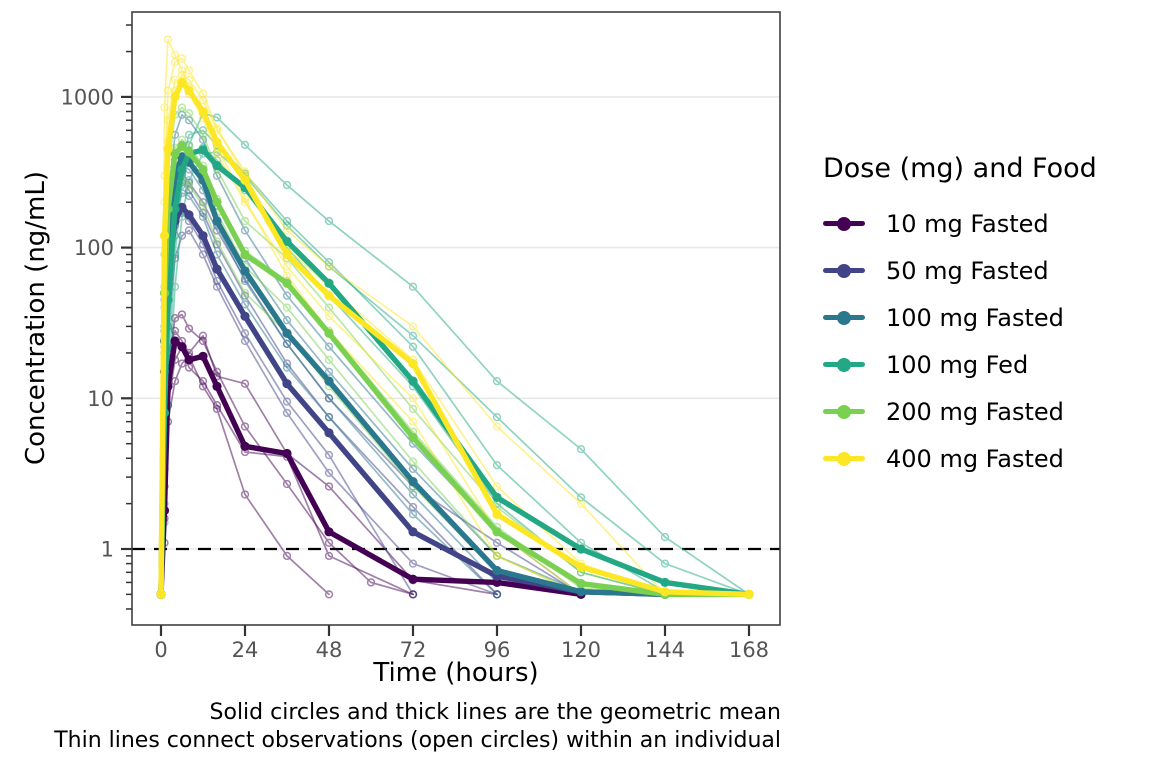 The width and height of the screenshot is (1152, 768). What do you see at coordinates (413, 650) in the screenshot?
I see `x-tick-label: 72` at bounding box center [413, 650].